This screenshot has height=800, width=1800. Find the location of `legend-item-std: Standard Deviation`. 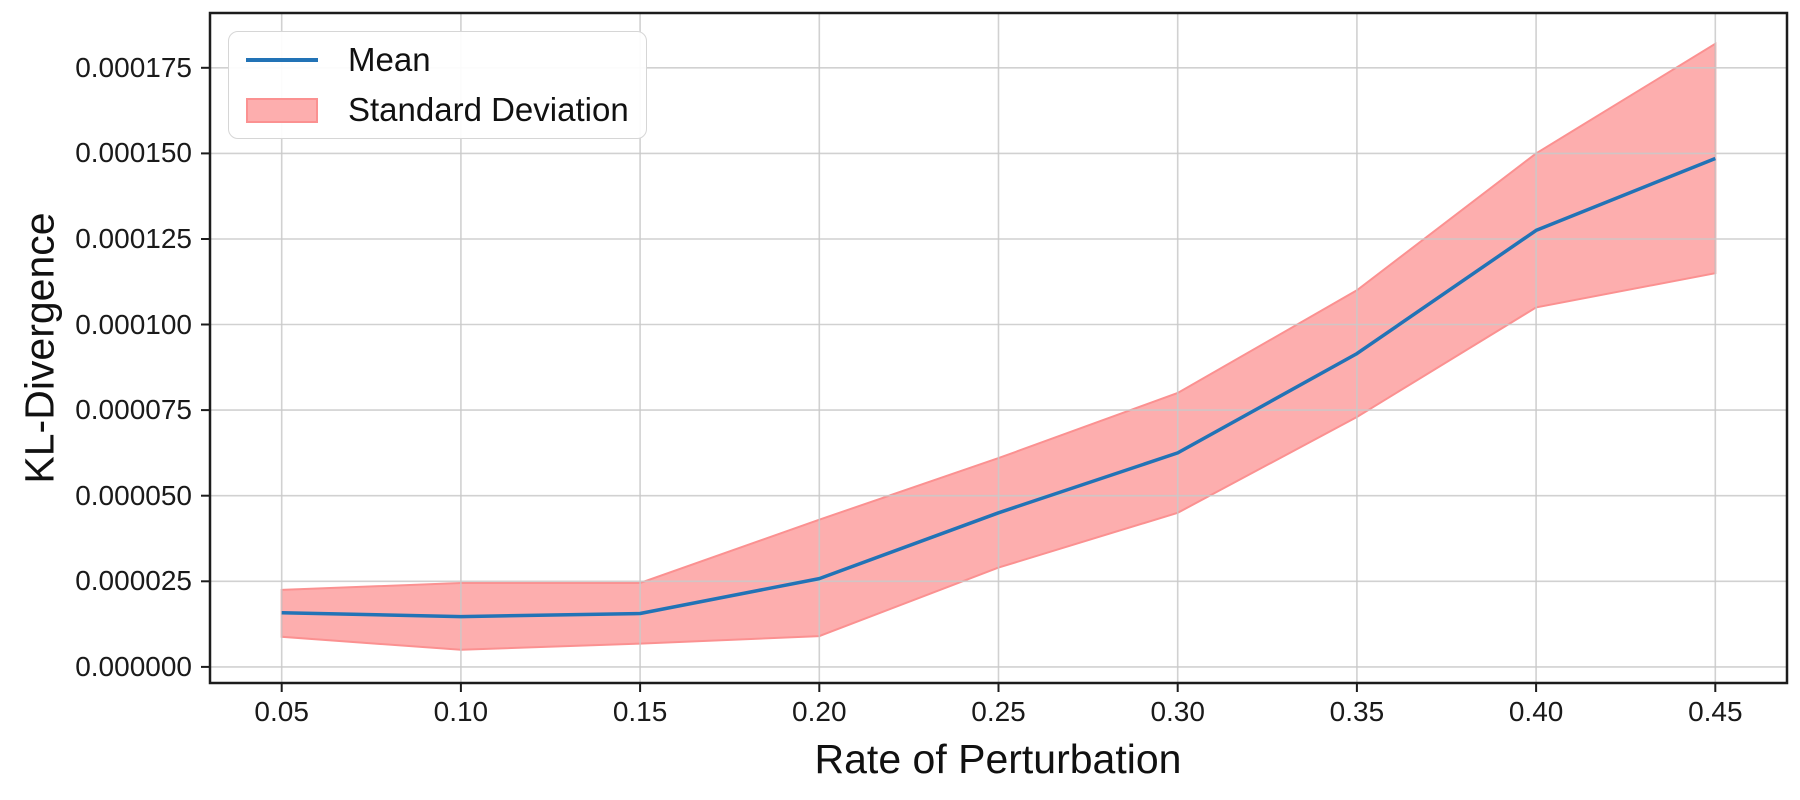

legend-item-std: Standard Deviation is located at coordinates (437, 110).